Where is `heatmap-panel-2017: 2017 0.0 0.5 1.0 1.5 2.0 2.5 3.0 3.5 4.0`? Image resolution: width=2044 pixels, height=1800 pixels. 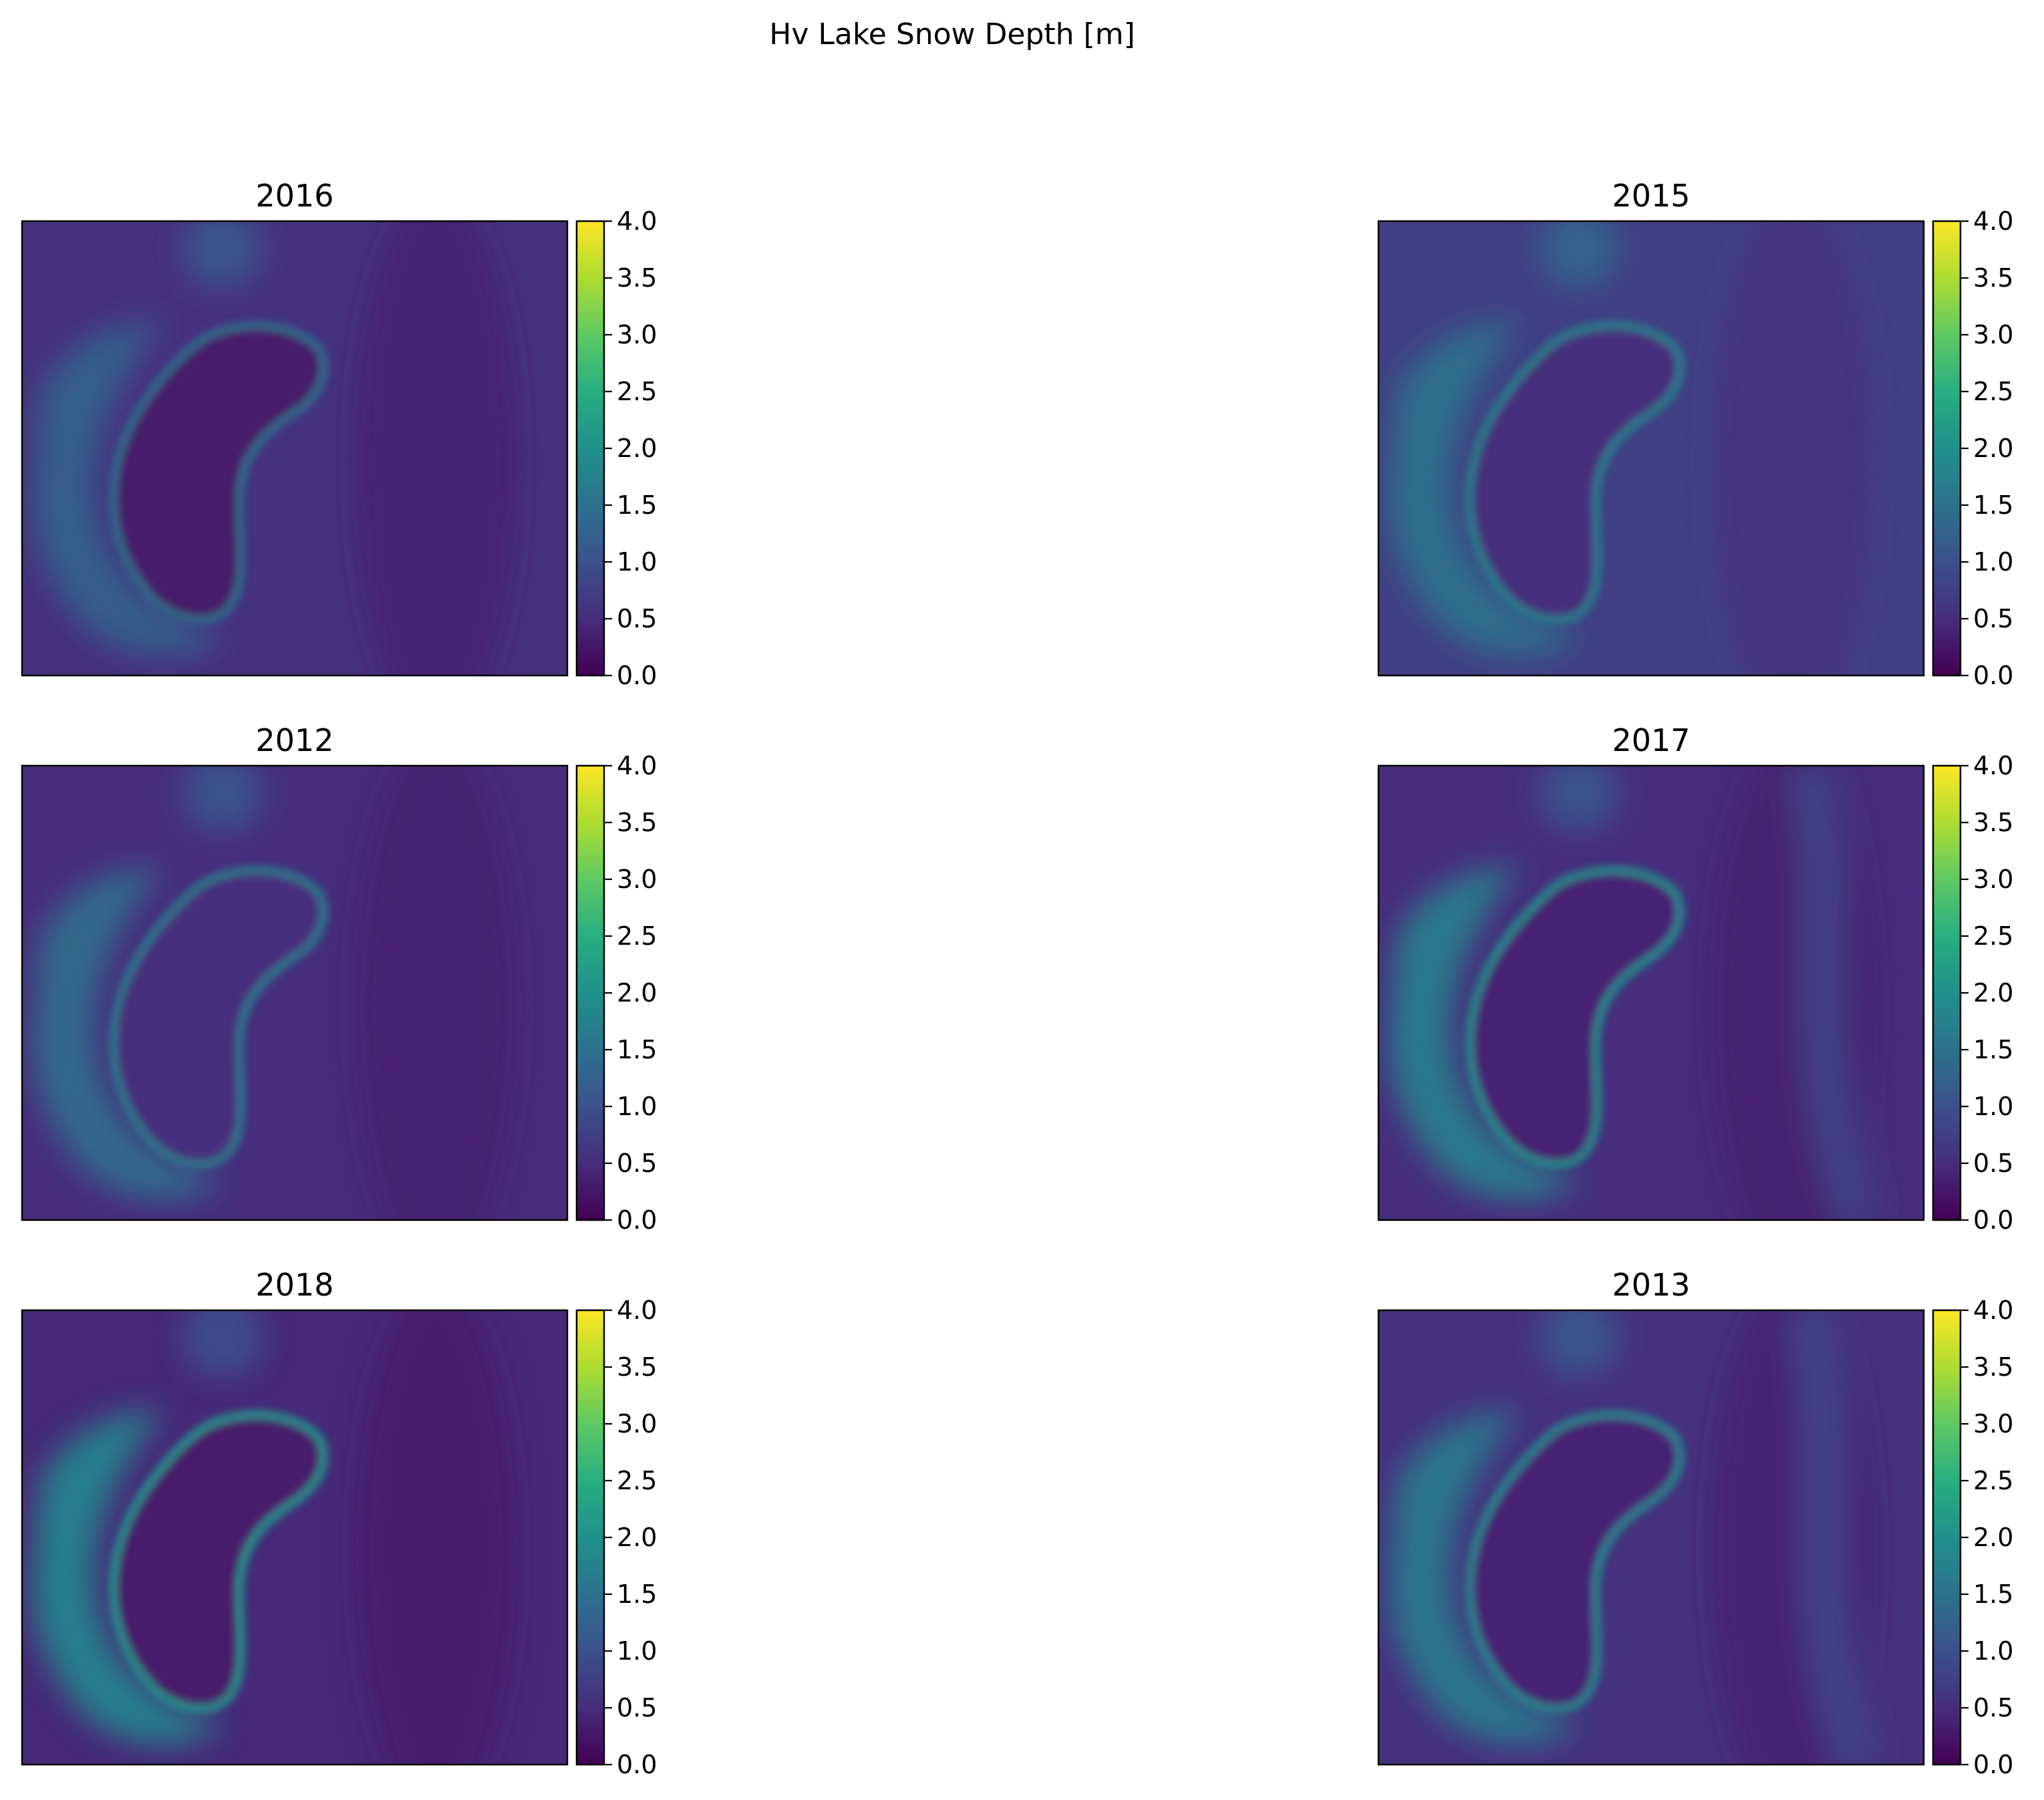
heatmap-panel-2017: 2017 0.0 0.5 1.0 1.5 2.0 2.5 3.0 3.5 4.0 is located at coordinates (1695, 978).